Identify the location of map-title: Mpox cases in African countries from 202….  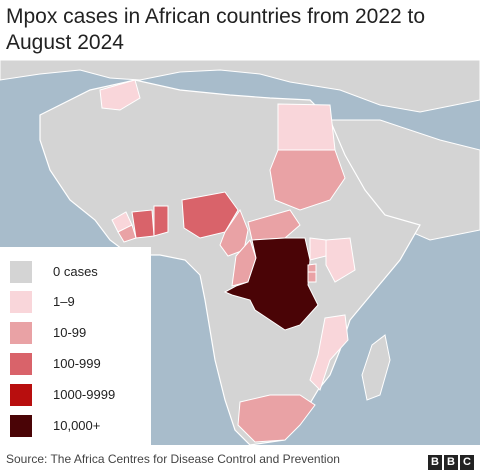
(216, 29).